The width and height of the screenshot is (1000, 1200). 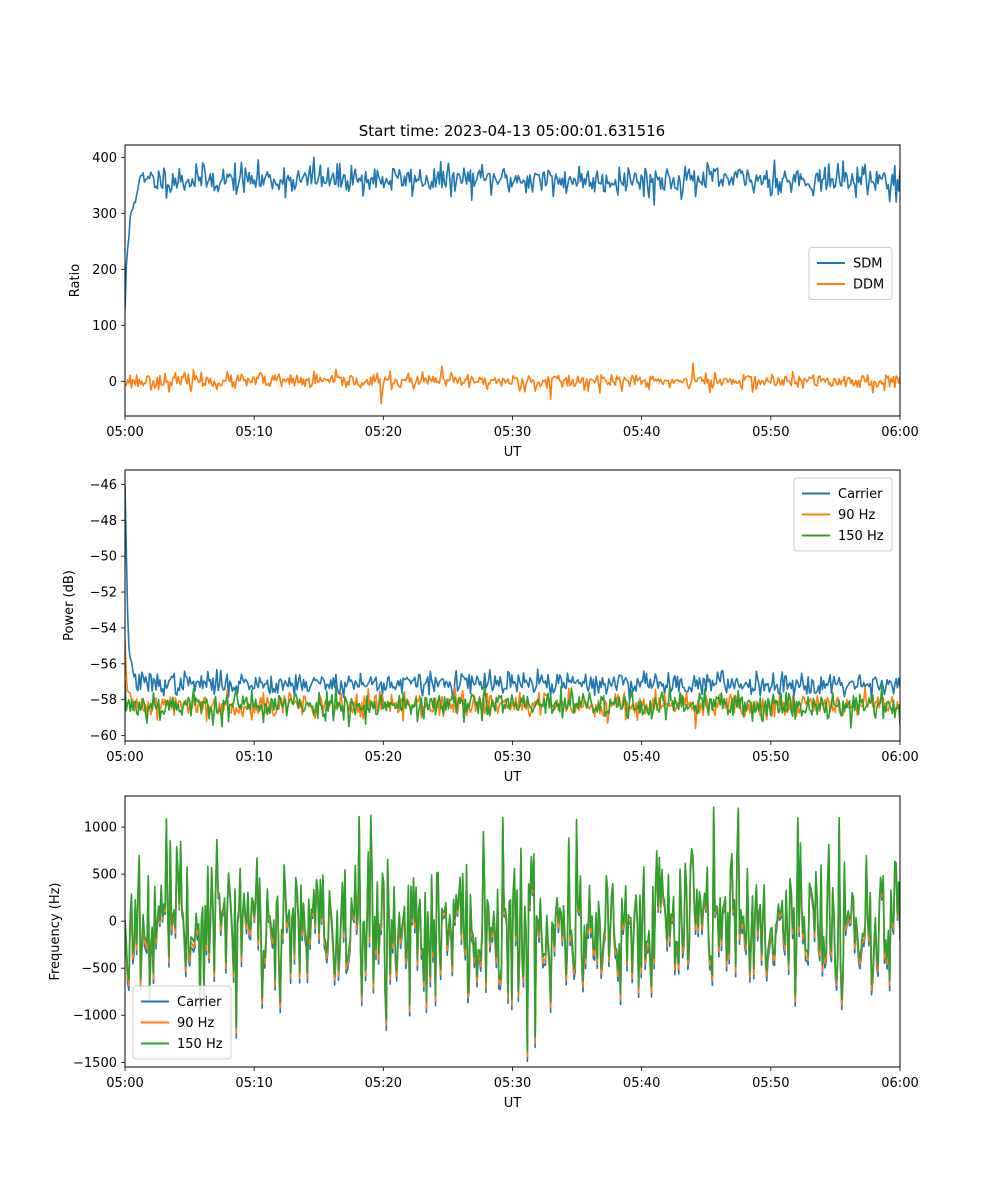 What do you see at coordinates (103, 700) in the screenshot?
I see `y-tick-label: −58` at bounding box center [103, 700].